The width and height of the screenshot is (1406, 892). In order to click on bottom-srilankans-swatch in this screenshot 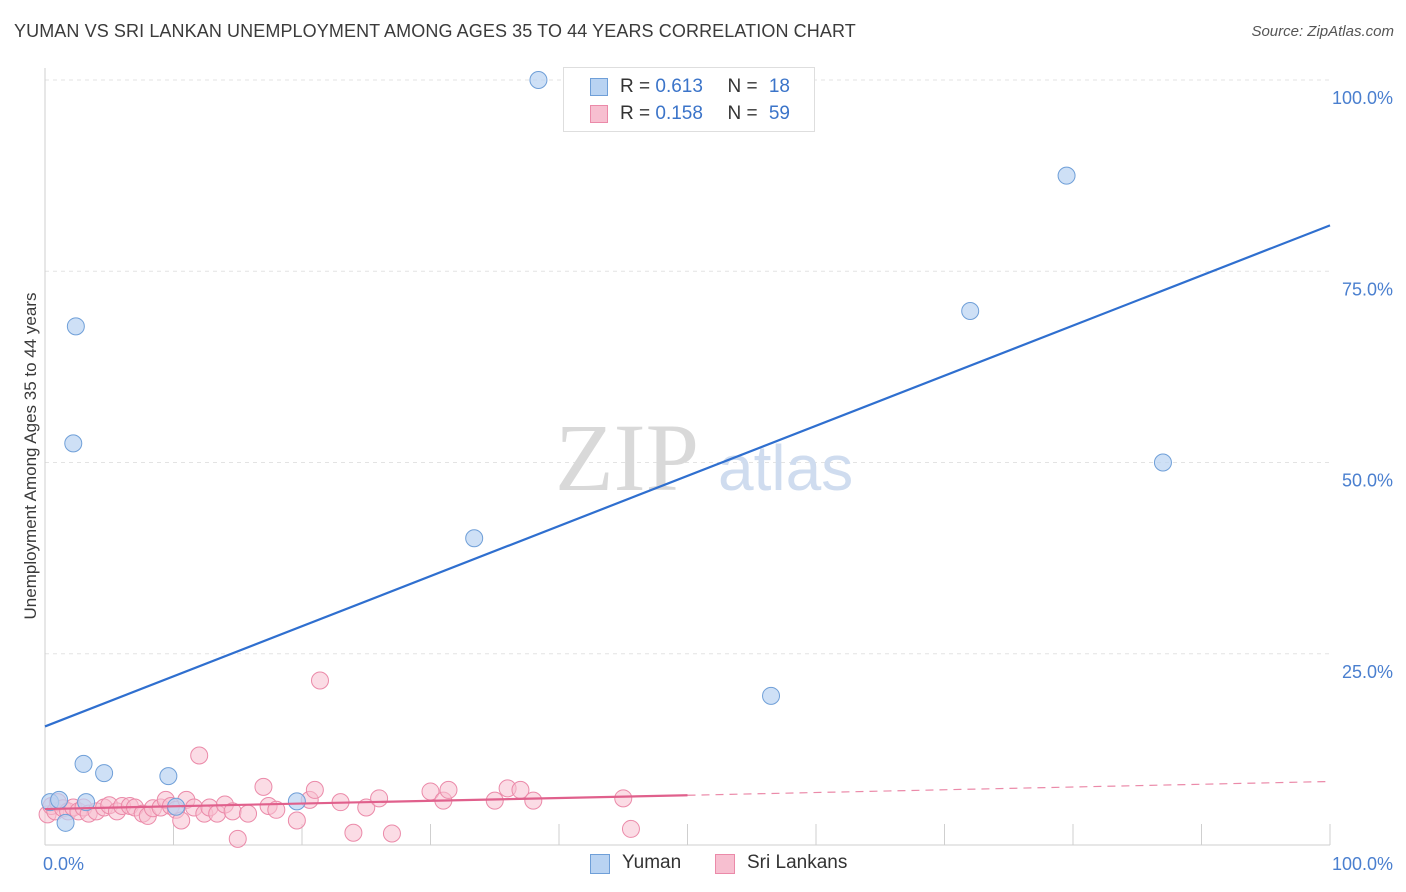, I will do `click(725, 864)`.